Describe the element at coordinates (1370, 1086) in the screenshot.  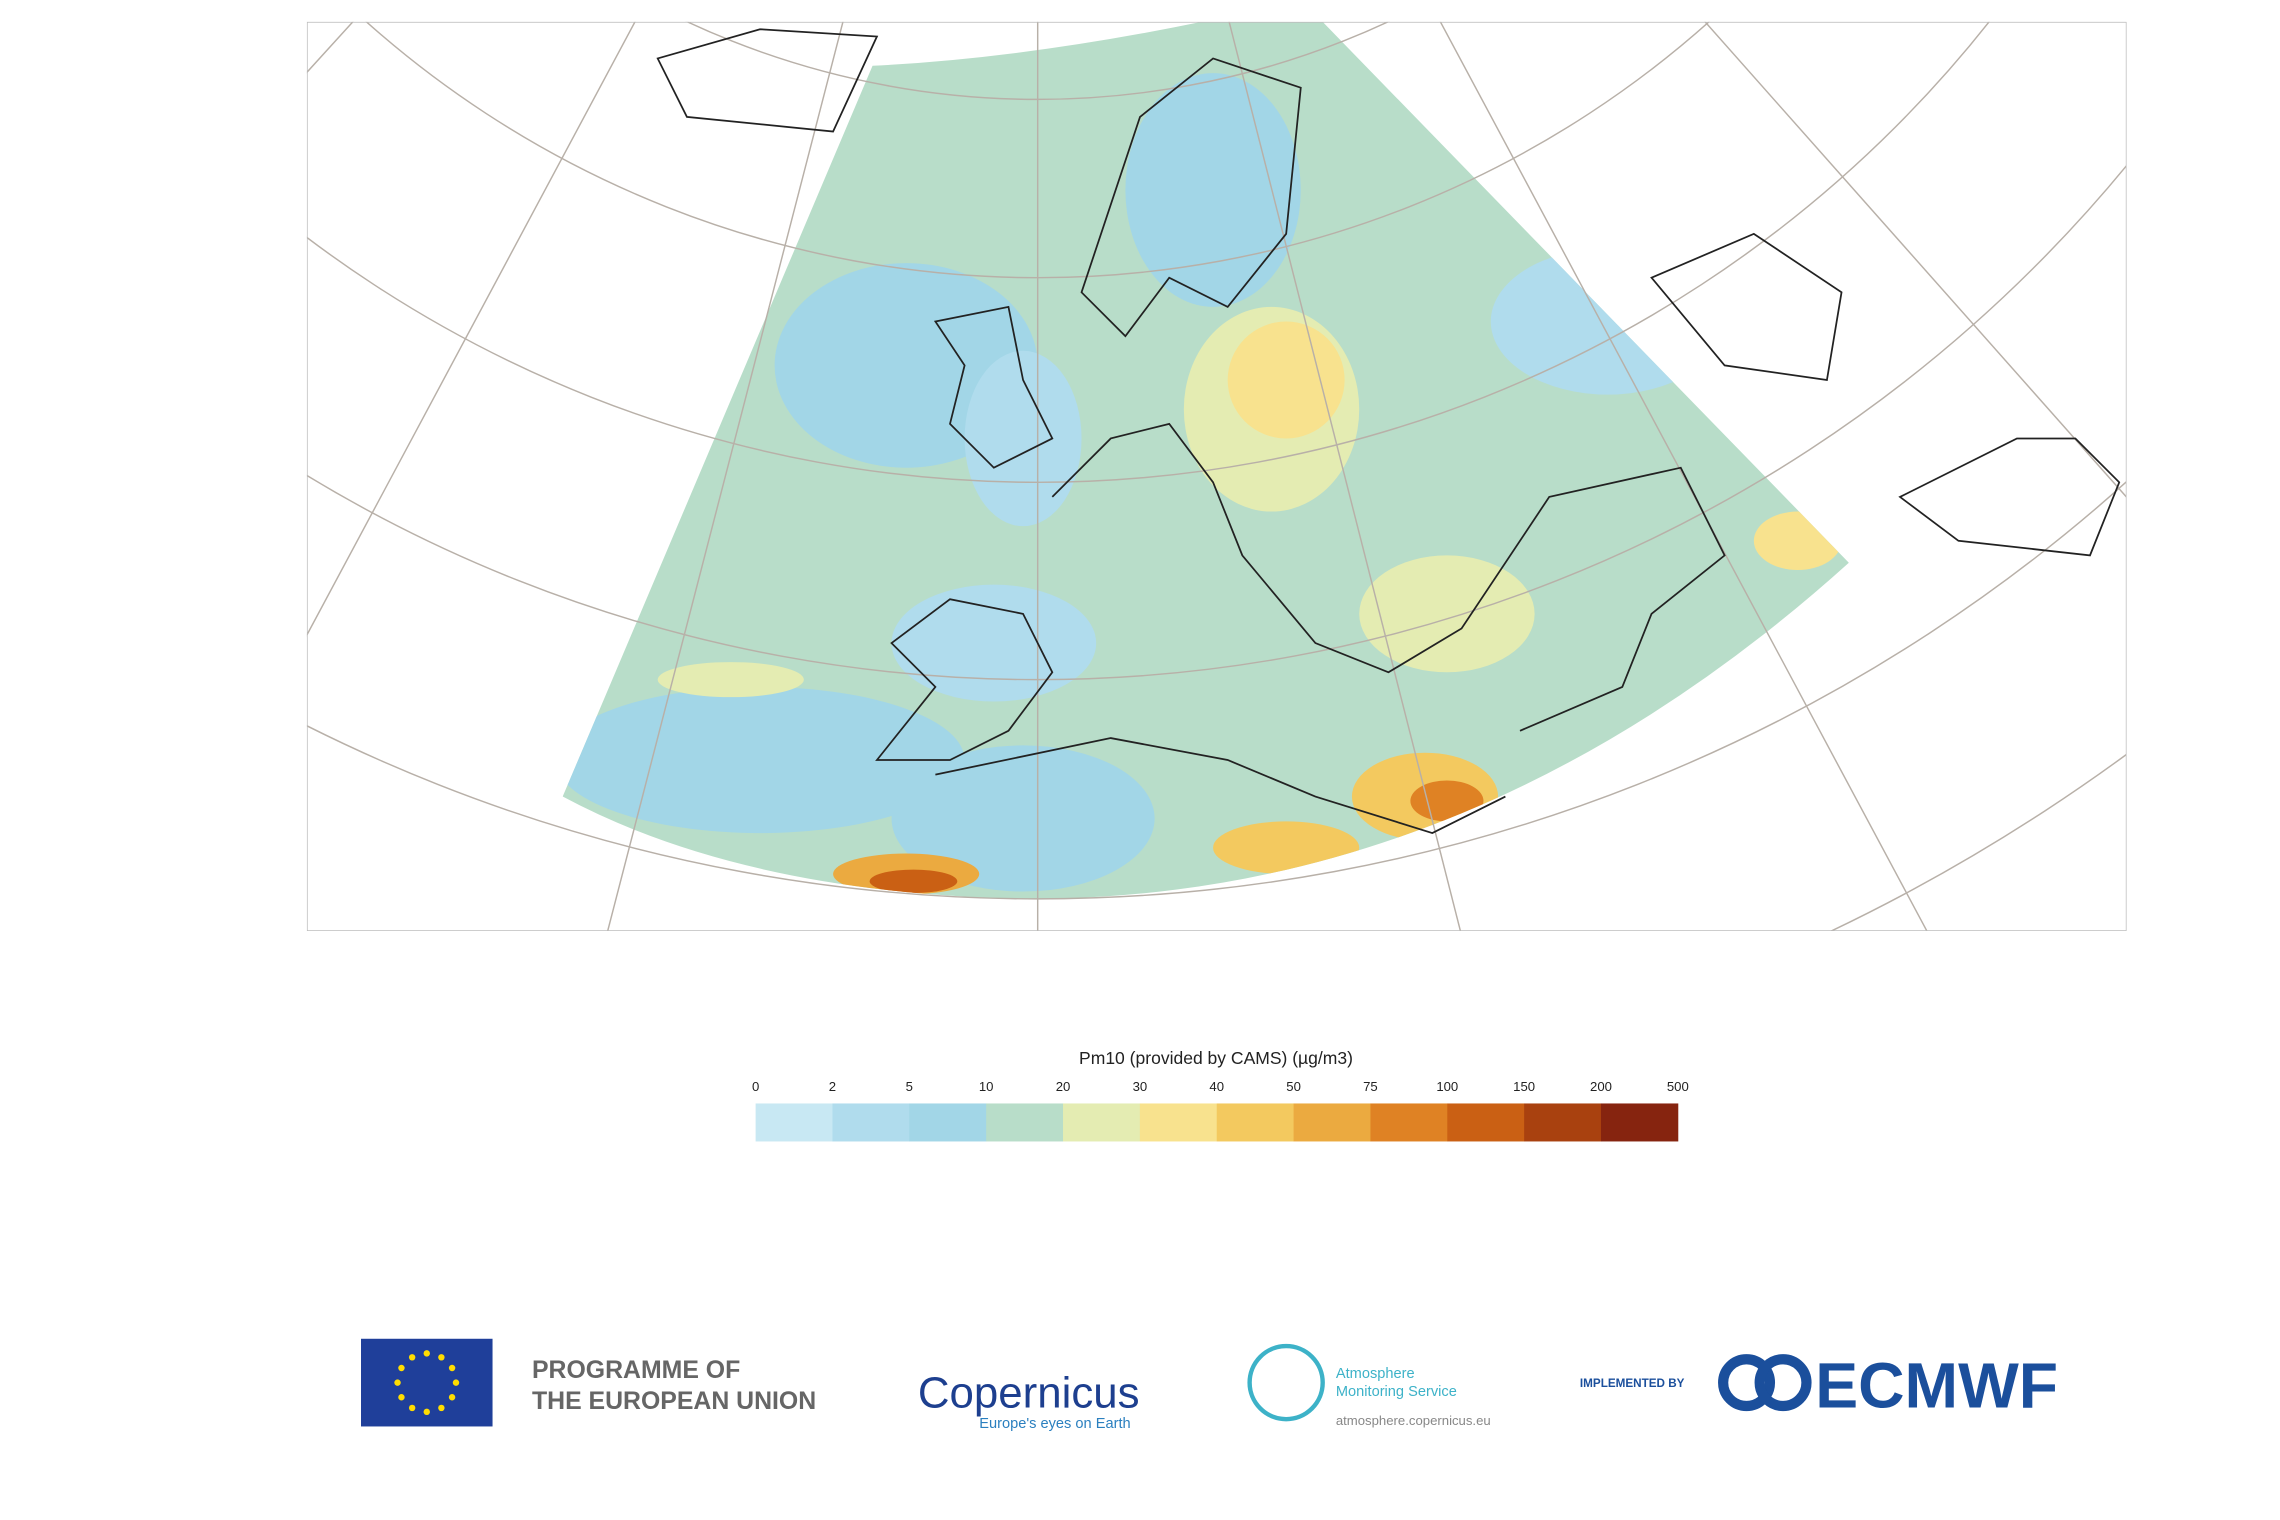
I see `colorbar-tick-label: 75` at that location.